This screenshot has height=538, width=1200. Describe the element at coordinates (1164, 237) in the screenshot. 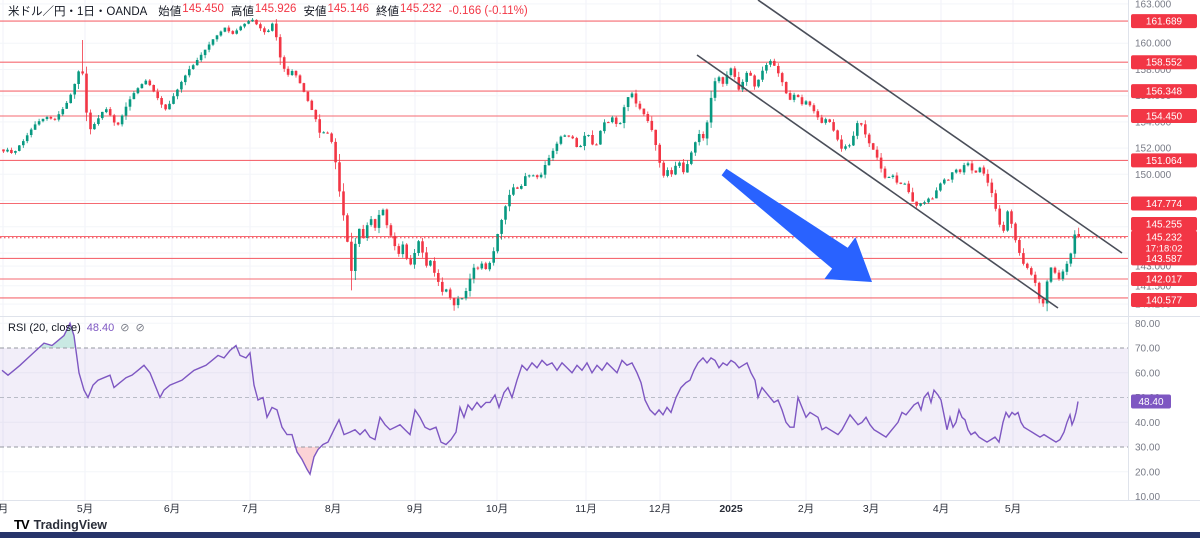

I see `svg-text: 145.232` at that location.